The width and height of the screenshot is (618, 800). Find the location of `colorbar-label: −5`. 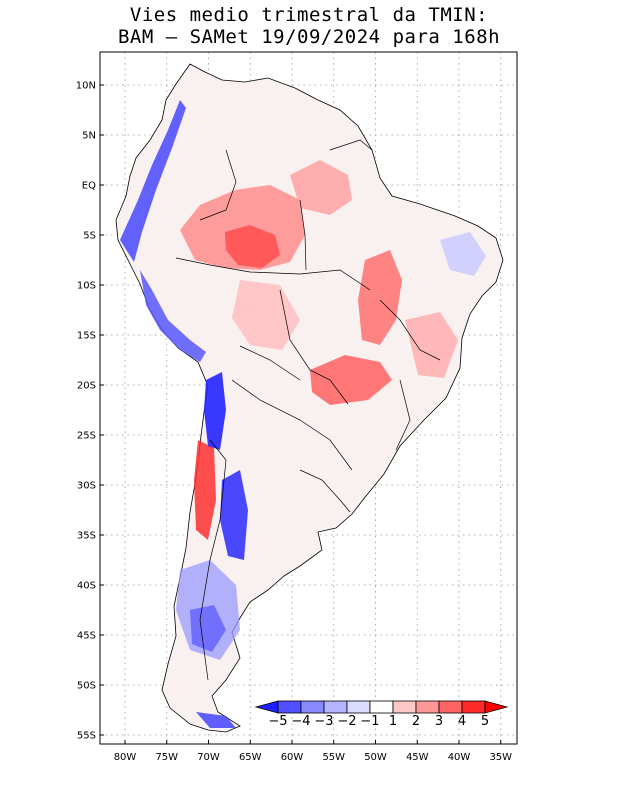

colorbar-label: −5 is located at coordinates (277, 721).